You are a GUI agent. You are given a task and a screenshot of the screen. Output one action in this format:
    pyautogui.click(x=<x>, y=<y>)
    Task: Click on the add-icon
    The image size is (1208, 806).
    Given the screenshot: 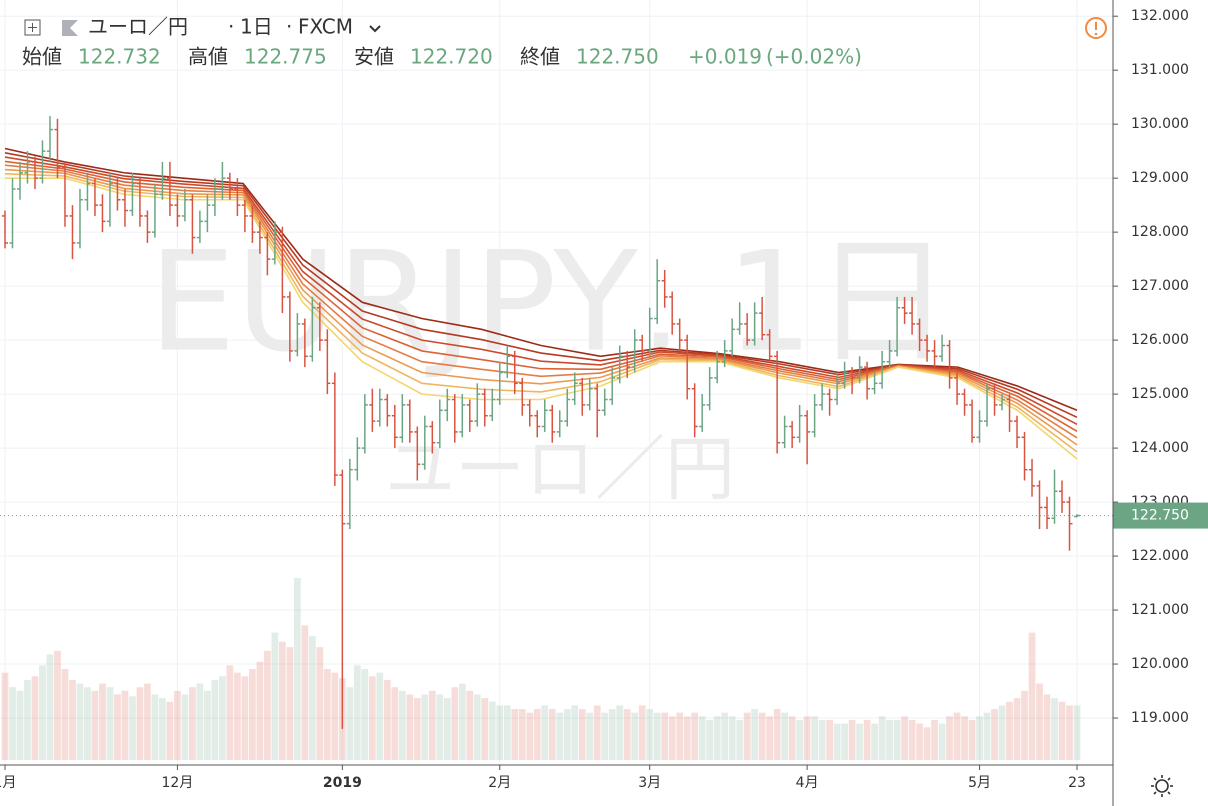 What is the action you would take?
    pyautogui.click(x=32, y=27)
    